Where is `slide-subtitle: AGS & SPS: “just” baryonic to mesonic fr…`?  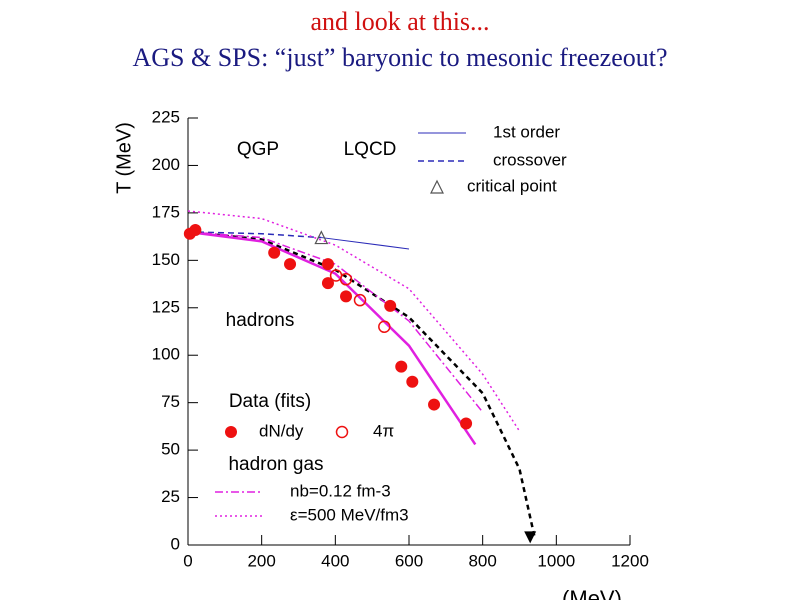
slide-subtitle: AGS & SPS: “just” baryonic to mesonic fr… is located at coordinates (399, 57).